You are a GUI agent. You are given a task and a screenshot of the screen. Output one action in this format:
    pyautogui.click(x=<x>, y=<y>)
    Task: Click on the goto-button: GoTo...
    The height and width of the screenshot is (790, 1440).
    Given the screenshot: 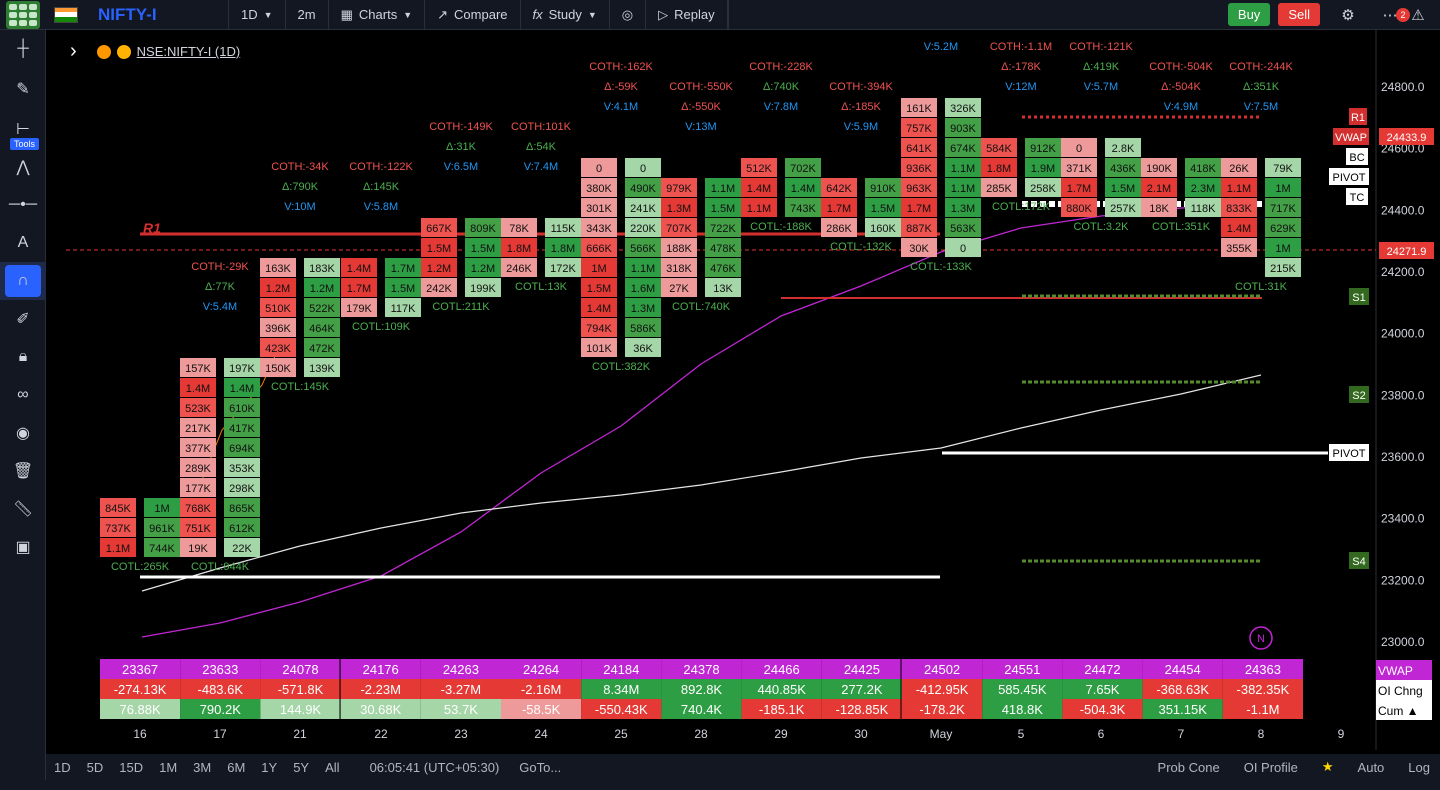 What is the action you would take?
    pyautogui.click(x=540, y=767)
    